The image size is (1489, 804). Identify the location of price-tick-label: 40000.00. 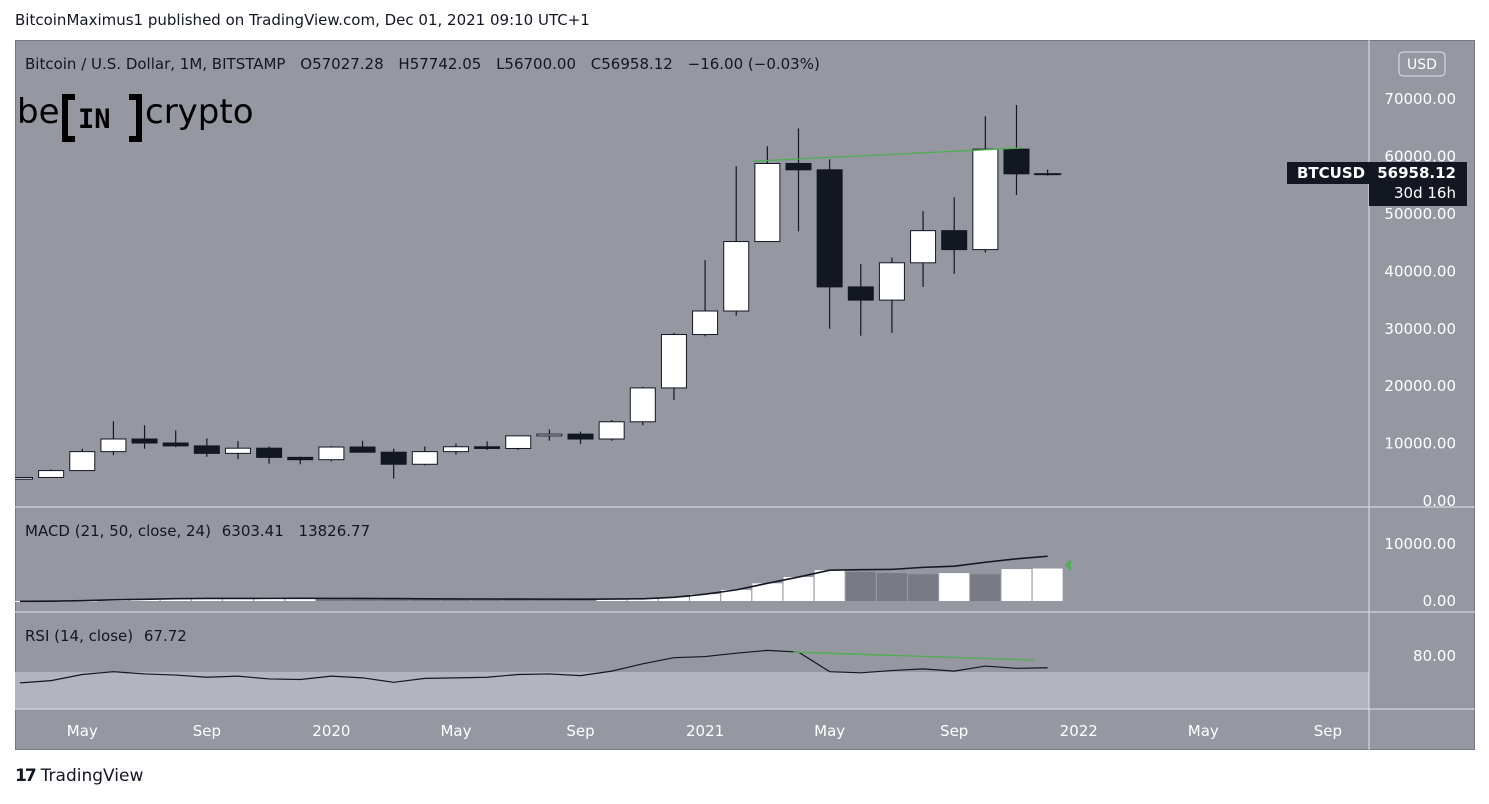
(1420, 271).